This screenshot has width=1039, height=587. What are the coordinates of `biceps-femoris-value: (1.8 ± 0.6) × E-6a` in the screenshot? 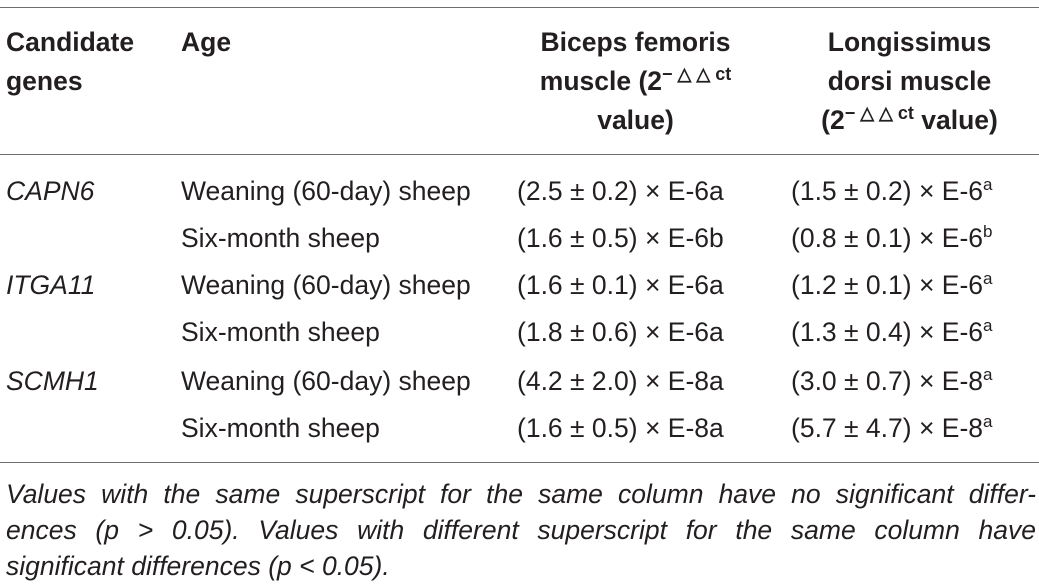 It's located at (620, 332).